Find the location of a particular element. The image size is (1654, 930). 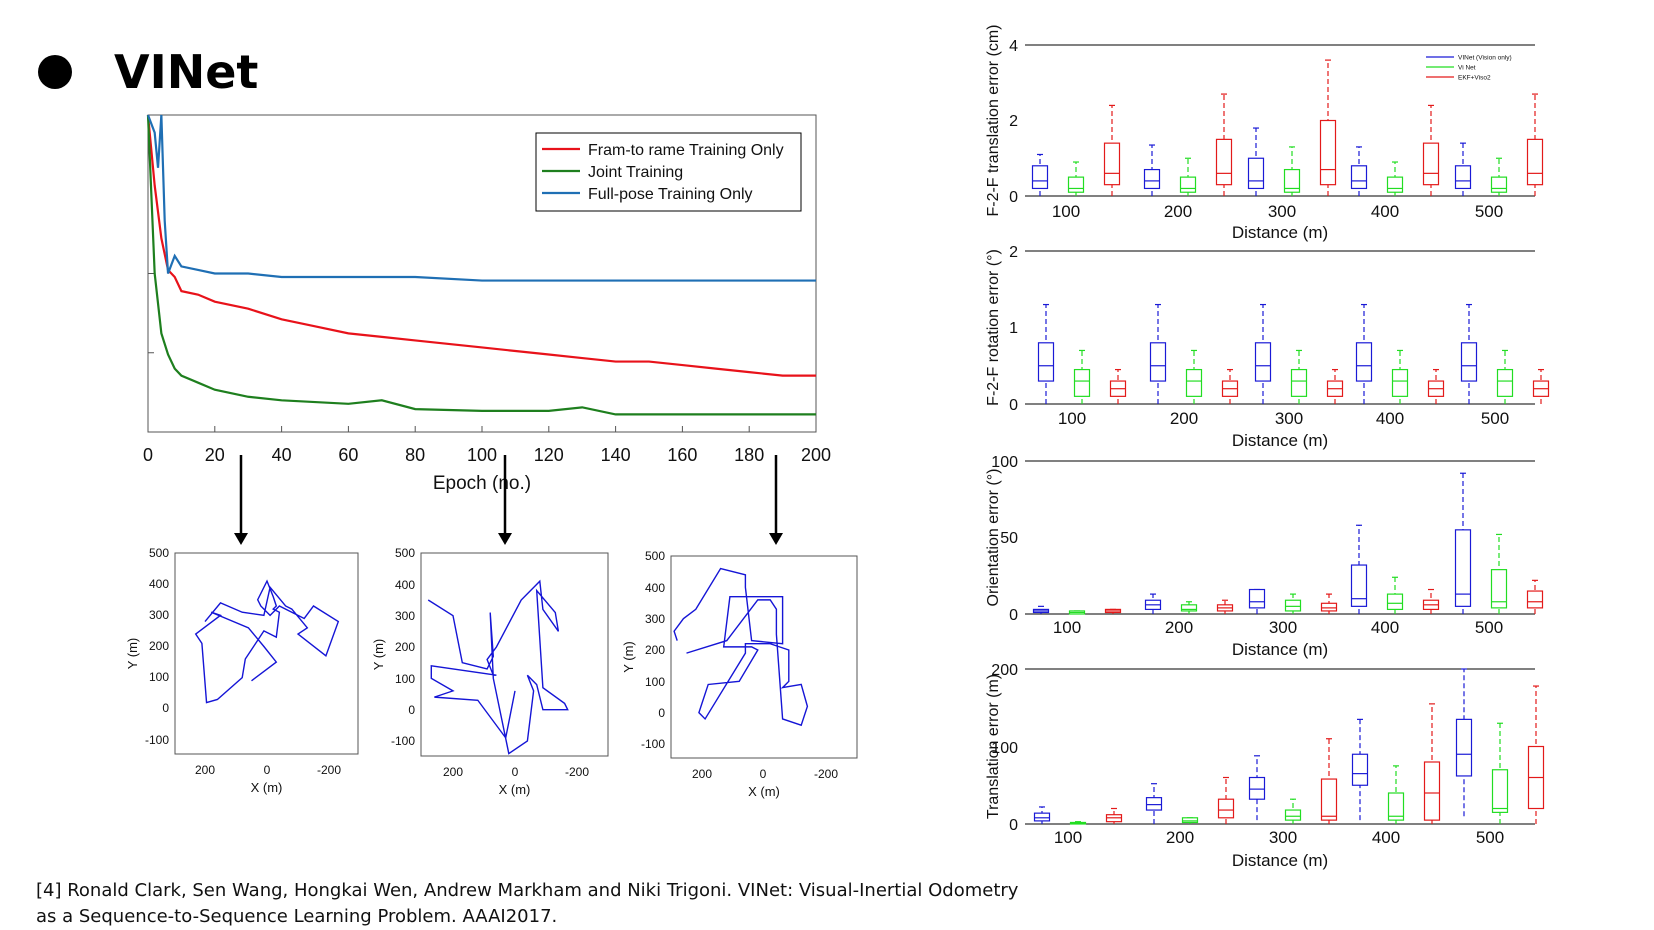

legend-label: Full-pose Training Only is located at coordinates (670, 194).